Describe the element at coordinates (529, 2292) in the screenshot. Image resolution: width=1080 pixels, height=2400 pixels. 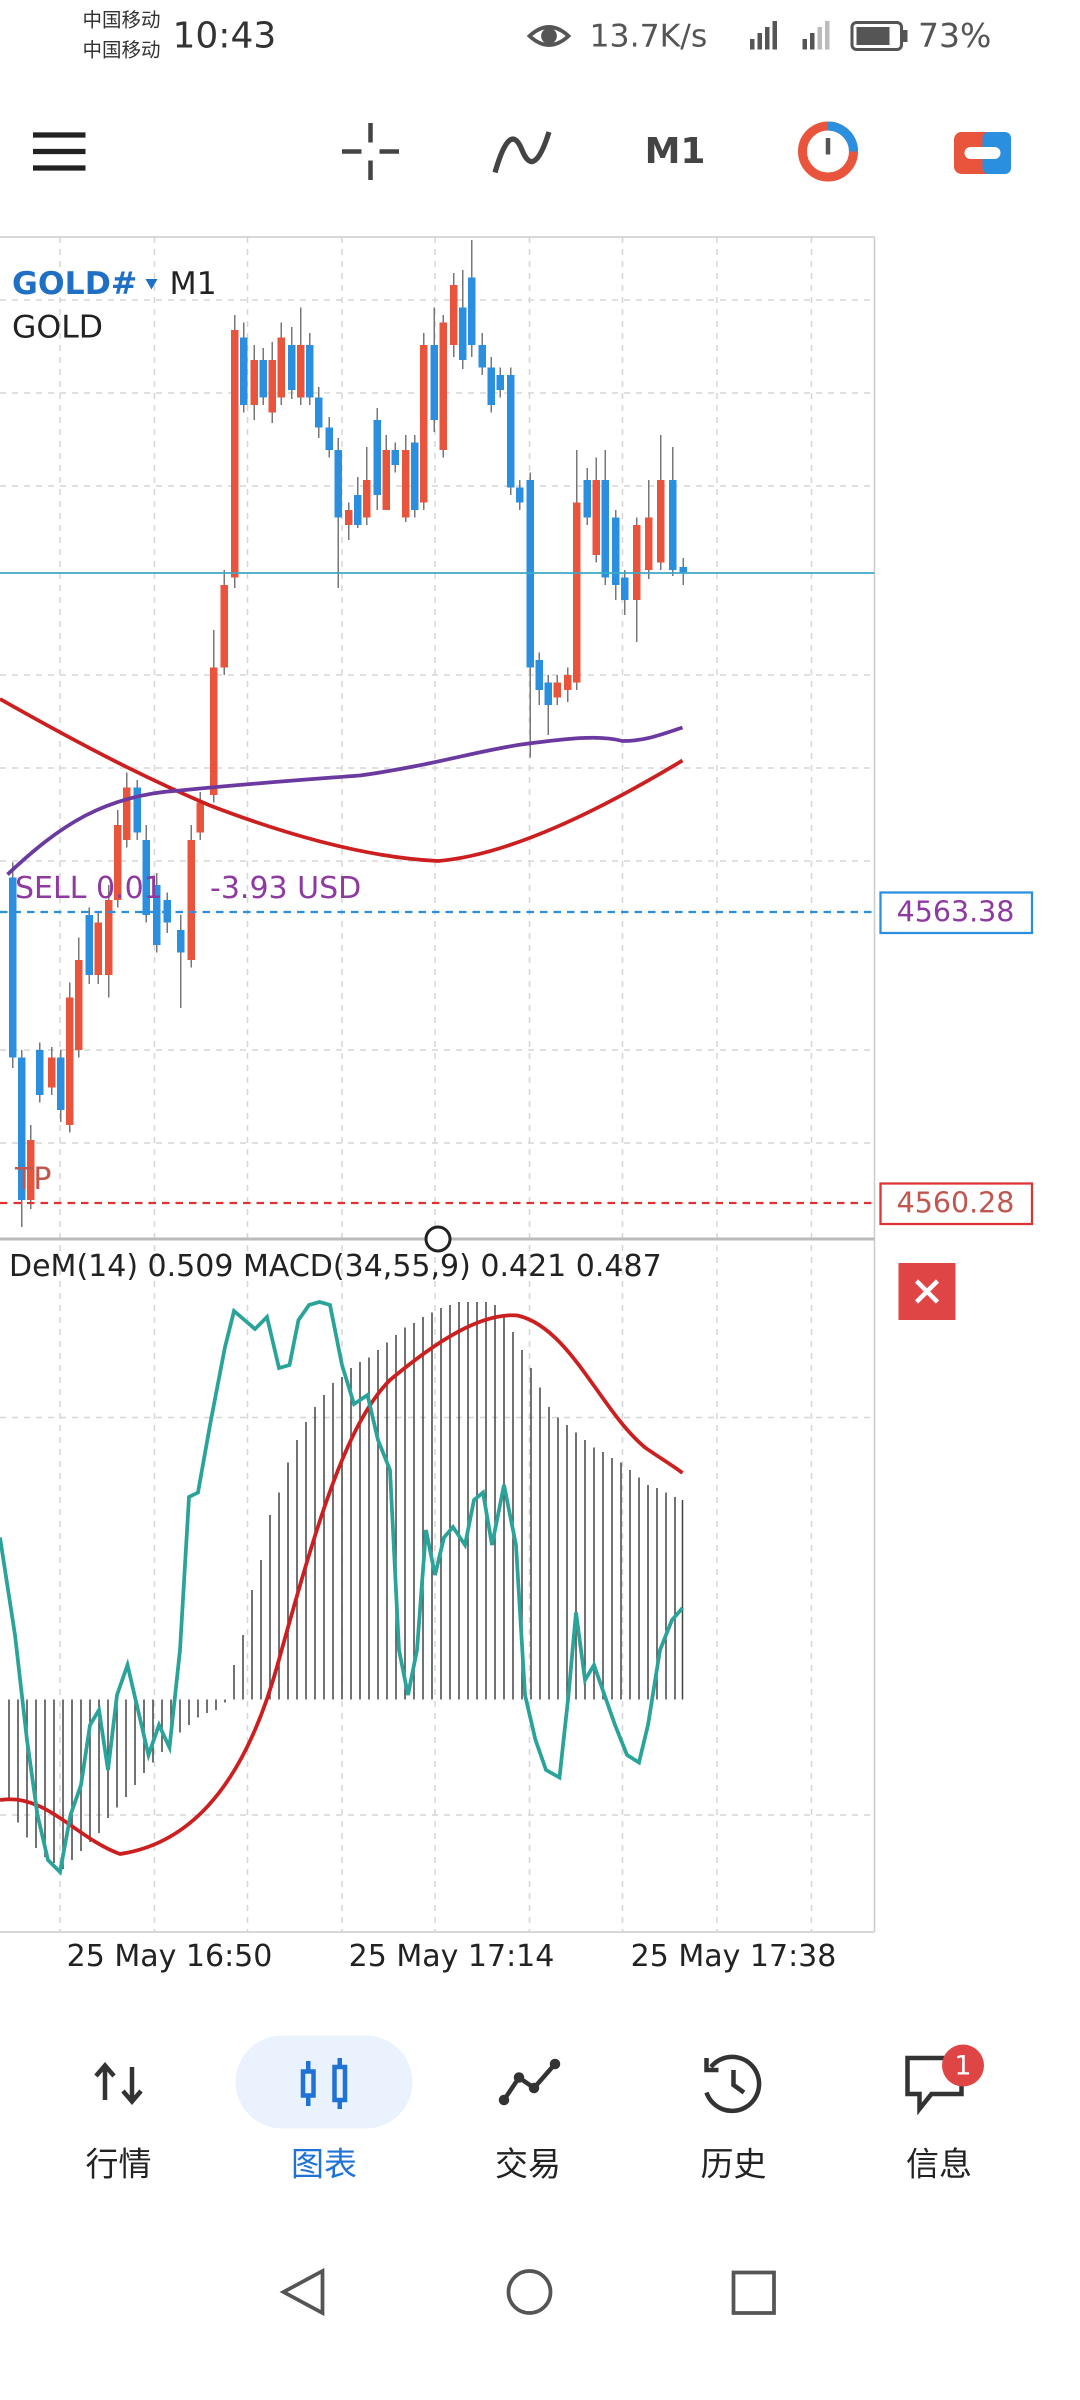
I see `home-button` at that location.